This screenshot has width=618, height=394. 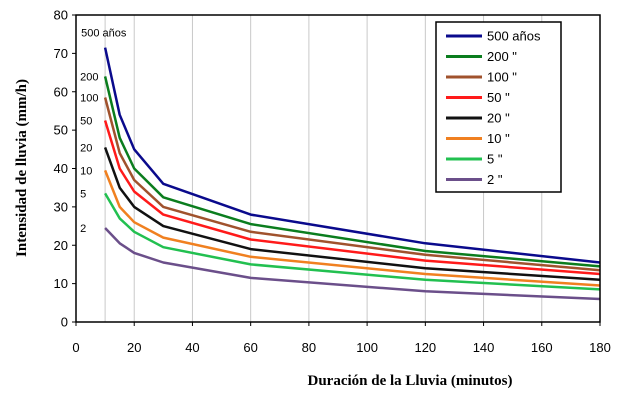 What do you see at coordinates (495, 159) in the screenshot?
I see `legend-label-6: 5 "` at bounding box center [495, 159].